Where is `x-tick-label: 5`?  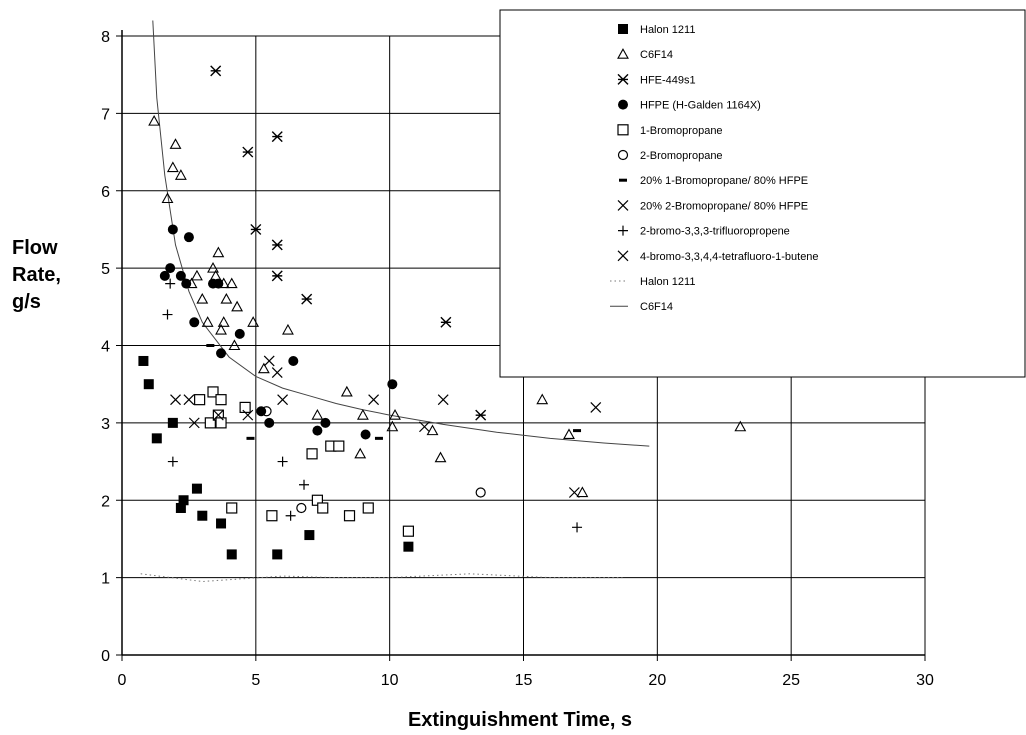 x-tick-label: 5 is located at coordinates (255, 680).